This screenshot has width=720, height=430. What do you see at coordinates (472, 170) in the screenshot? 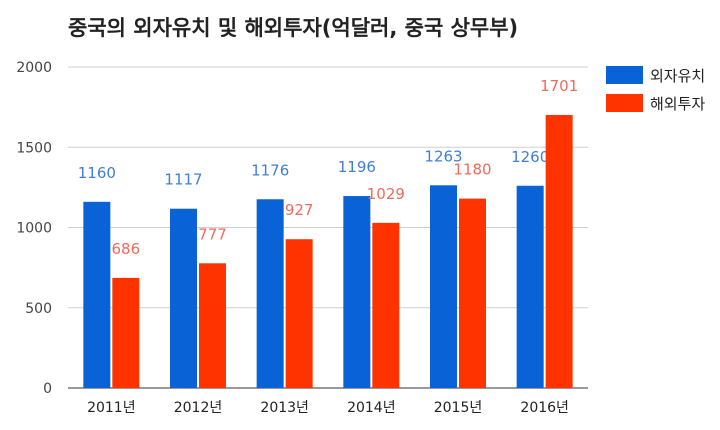
I see `data-label: 1180` at bounding box center [472, 170].